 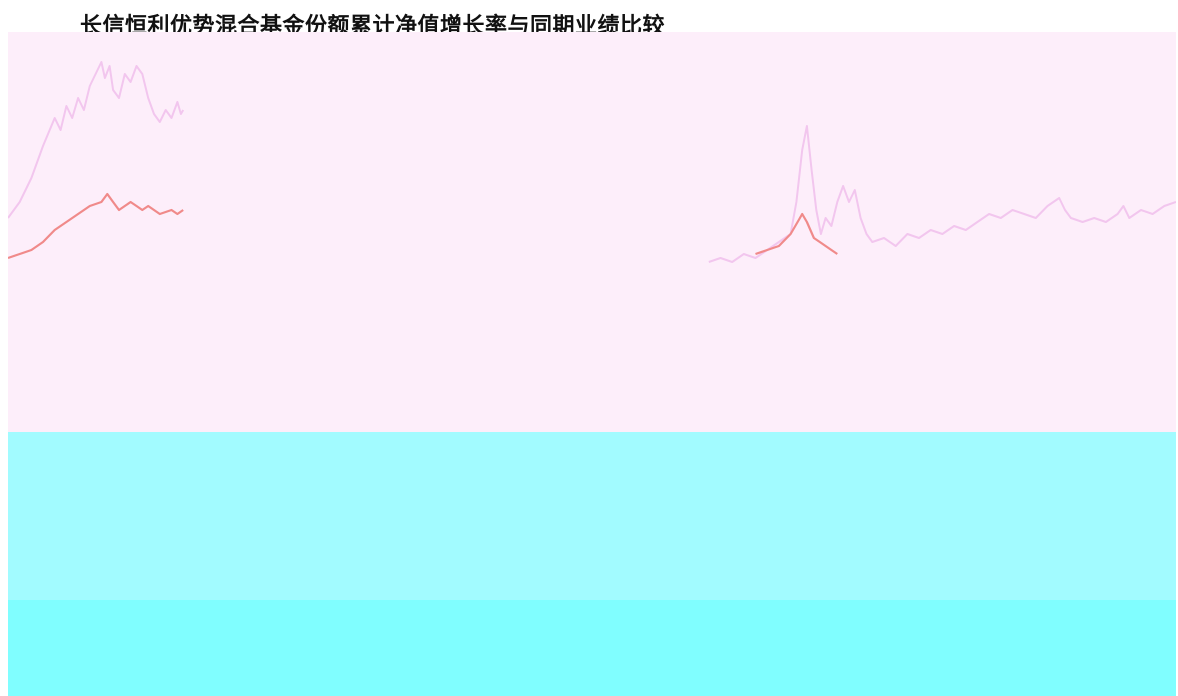 What do you see at coordinates (592, 648) in the screenshot?
I see `plot-background-bottom` at bounding box center [592, 648].